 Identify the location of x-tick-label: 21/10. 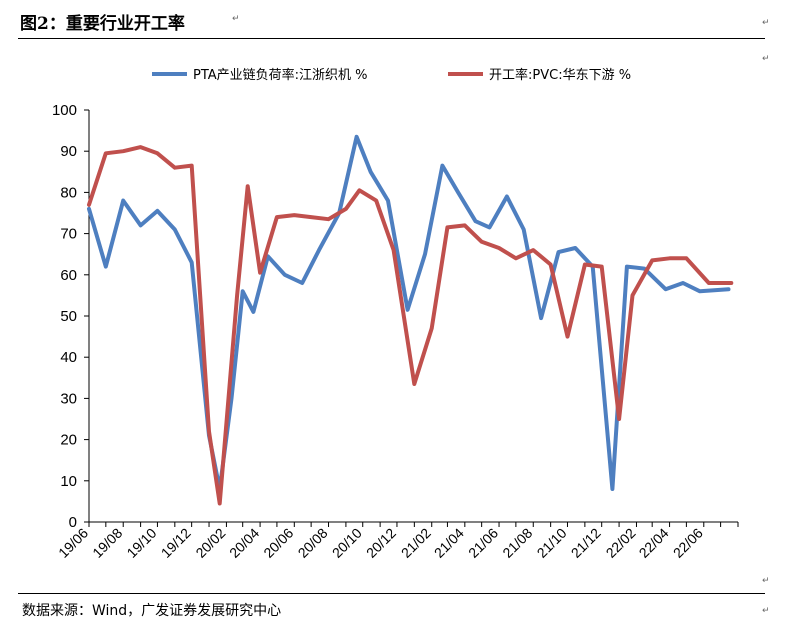
(552, 543).